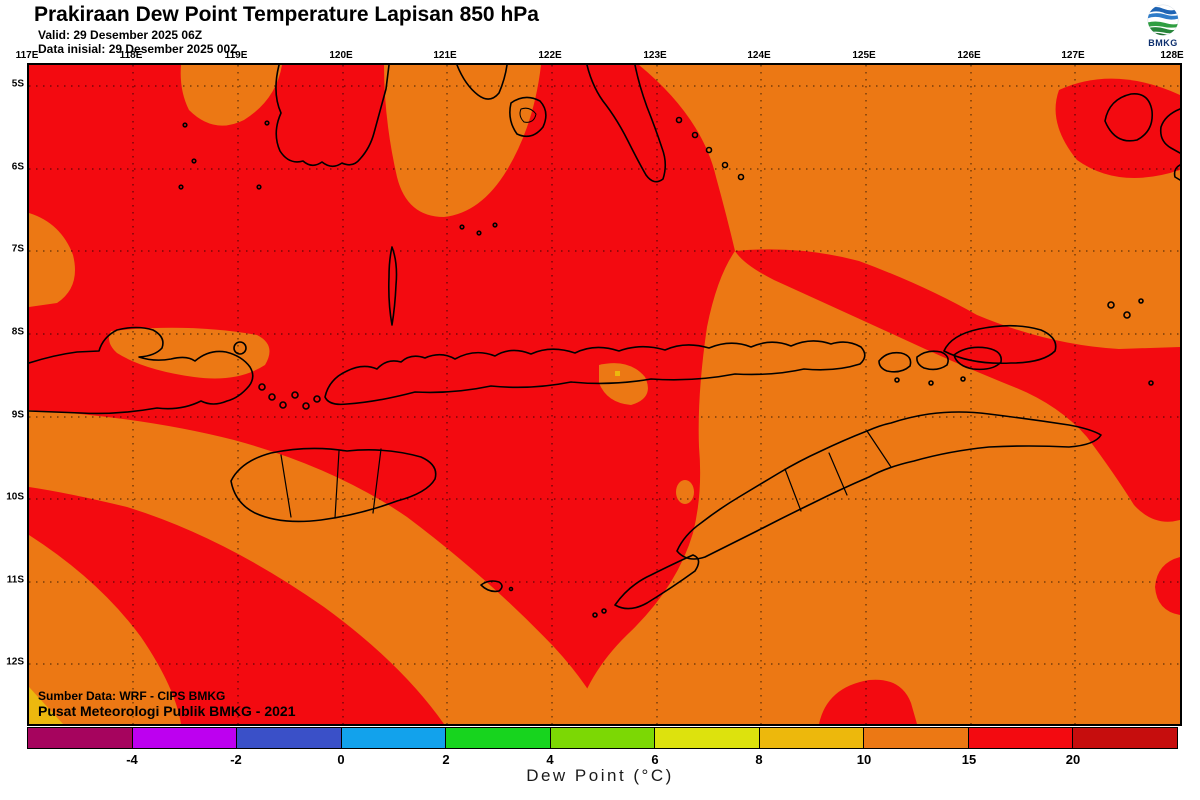 The width and height of the screenshot is (1200, 800). Describe the element at coordinates (15, 497) in the screenshot. I see `lat-tick-label: 10S` at that location.